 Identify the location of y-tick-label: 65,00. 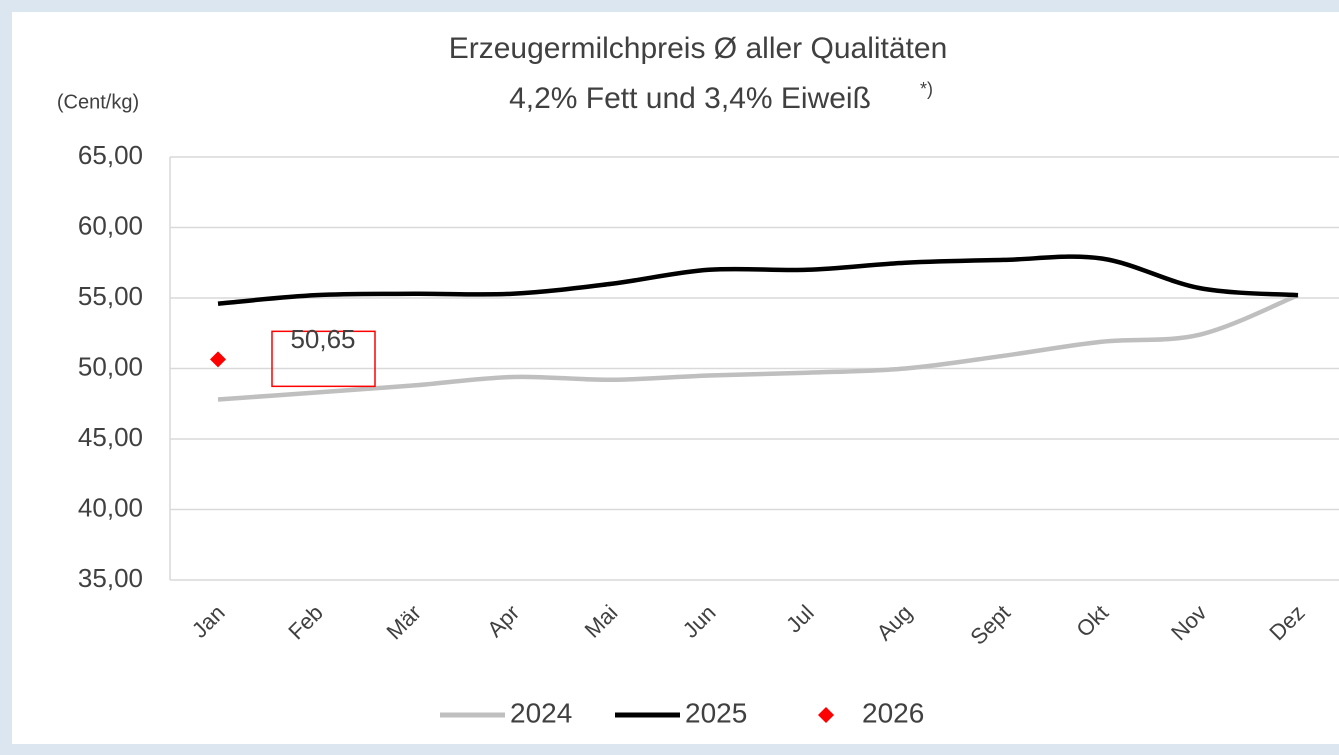
(110, 155).